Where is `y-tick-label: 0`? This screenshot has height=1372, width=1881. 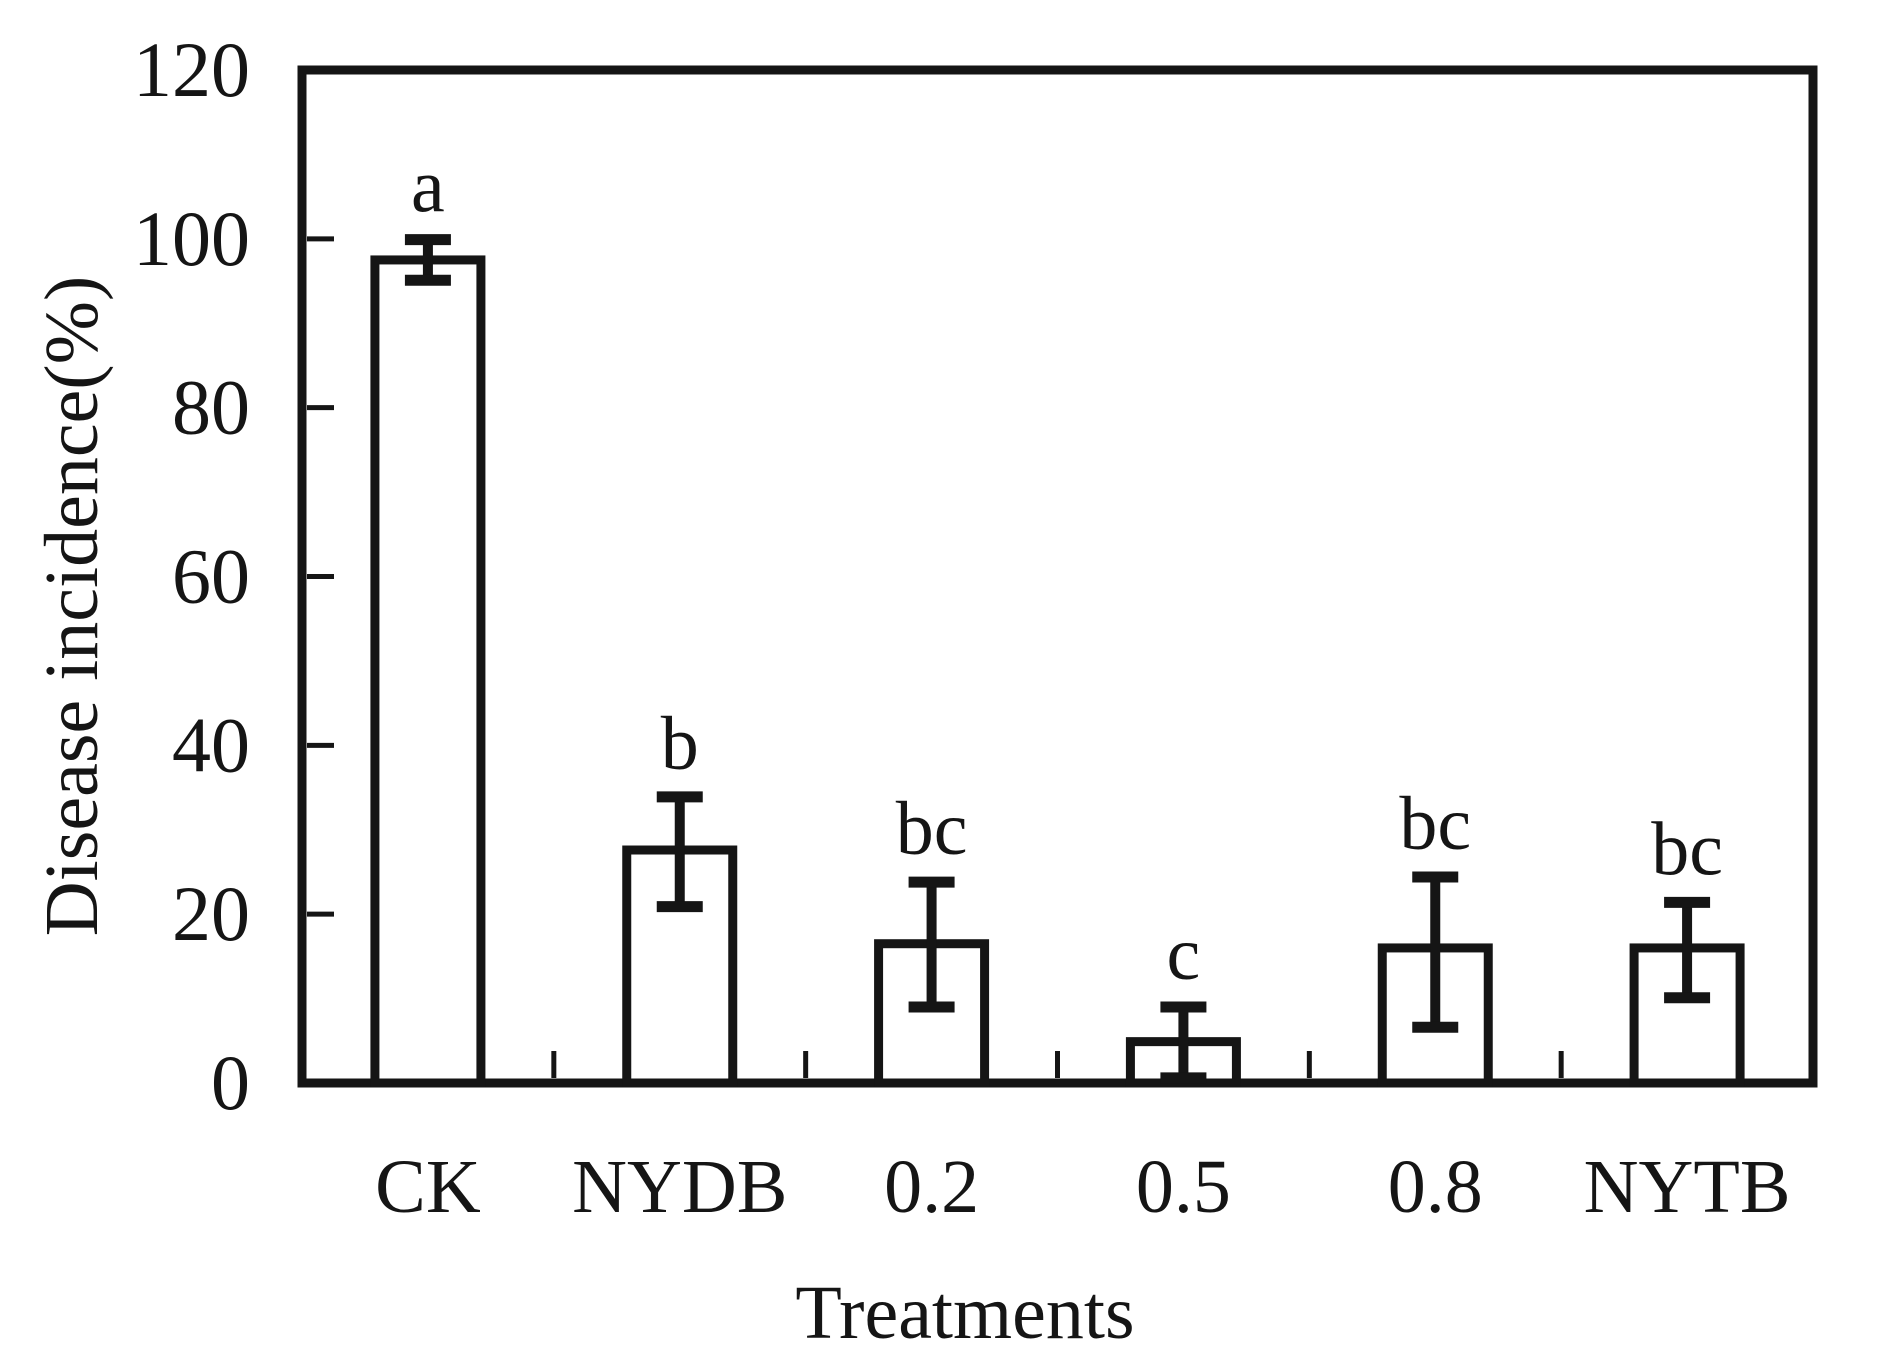
y-tick-label: 0 is located at coordinates (230, 1082).